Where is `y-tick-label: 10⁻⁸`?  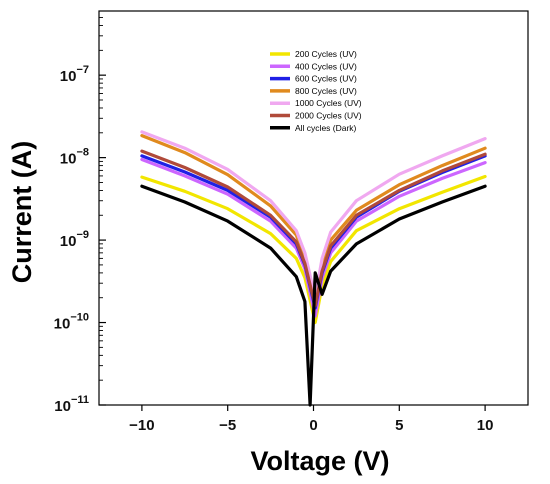 y-tick-label: 10⁻⁸ is located at coordinates (74, 157).